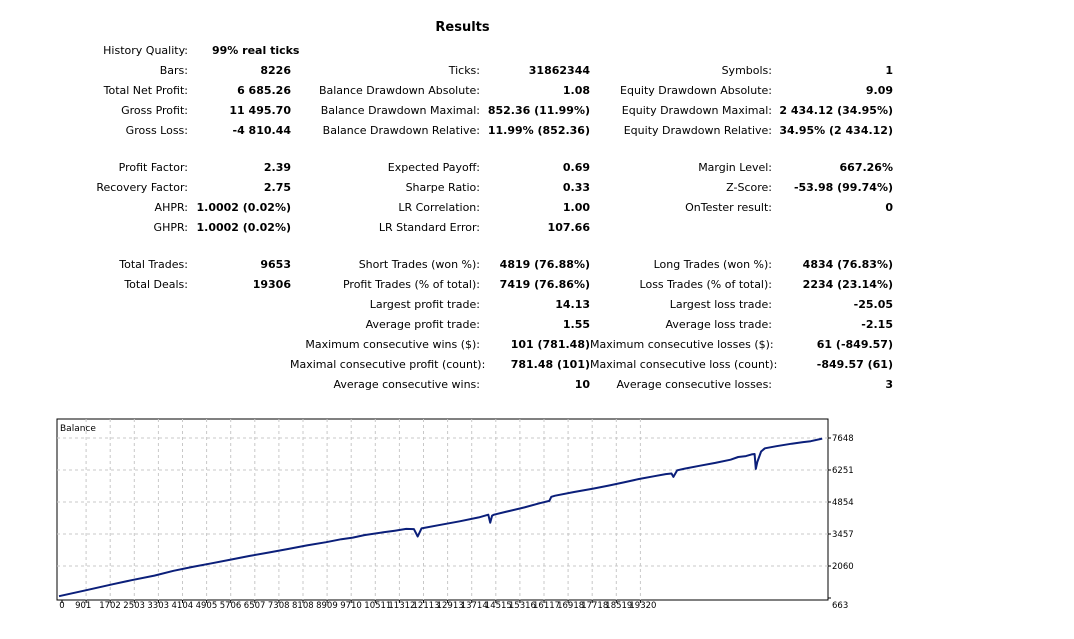 The width and height of the screenshot is (1074, 639). Describe the element at coordinates (642, 606) in the screenshot. I see `x-tick-label: 19320` at that location.